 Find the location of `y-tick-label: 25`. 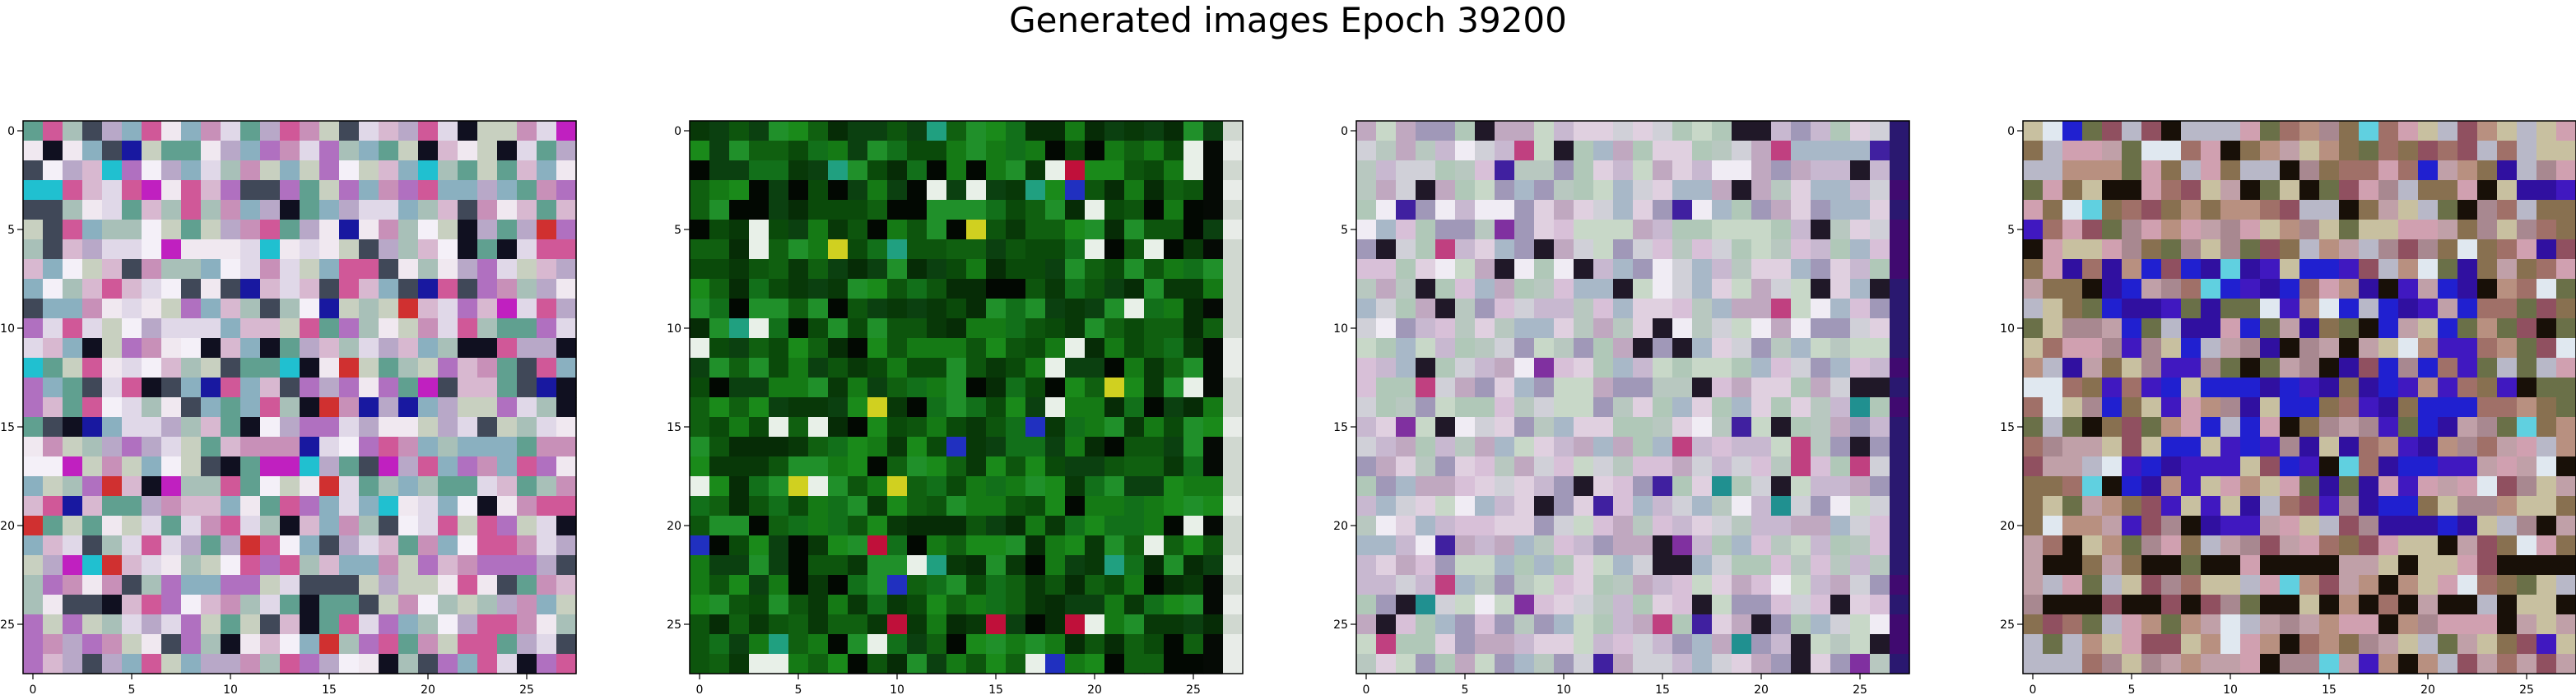

y-tick-label: 25 is located at coordinates (2007, 625).